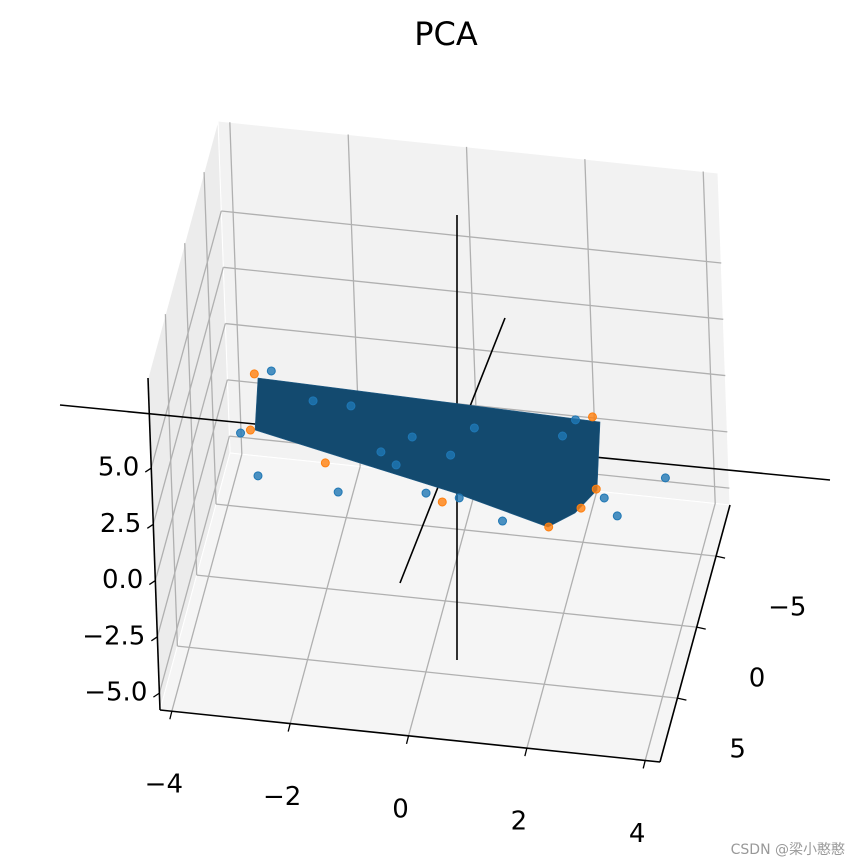 The image size is (859, 867). Describe the element at coordinates (737, 750) in the screenshot. I see `y-tick-label: 5` at that location.